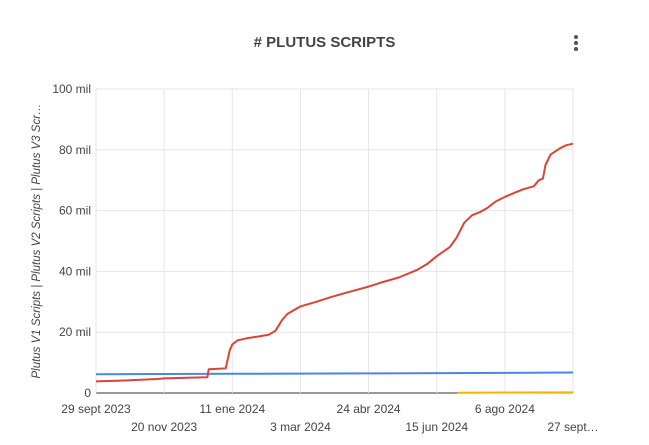  I want to click on y-tick-label: 20 mil, so click(75, 332).